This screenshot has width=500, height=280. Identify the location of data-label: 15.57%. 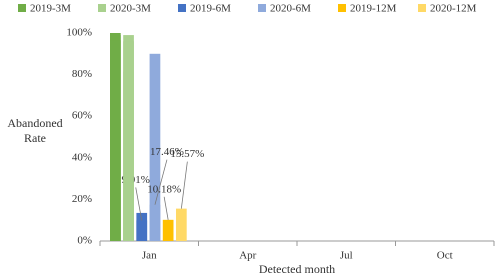
(187, 154).